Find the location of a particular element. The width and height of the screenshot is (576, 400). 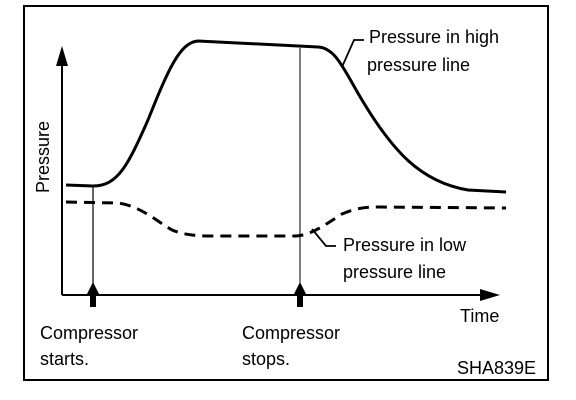

high-pressure-label-line1: Pressure in high is located at coordinates (434, 37).